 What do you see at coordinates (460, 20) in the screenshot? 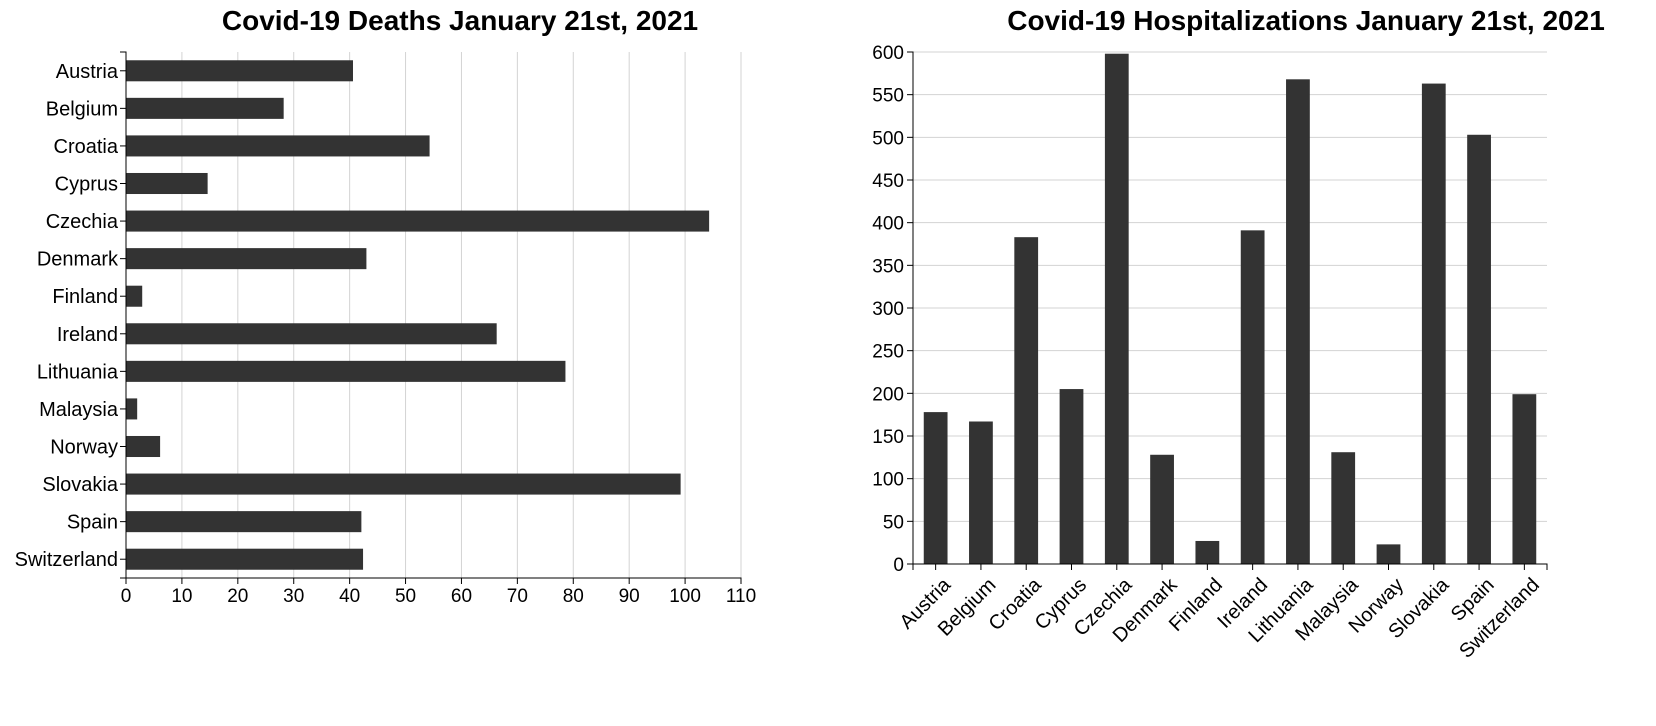
I see `deaths-chart-title: Covid-19 Deaths January 21st, 2021` at bounding box center [460, 20].